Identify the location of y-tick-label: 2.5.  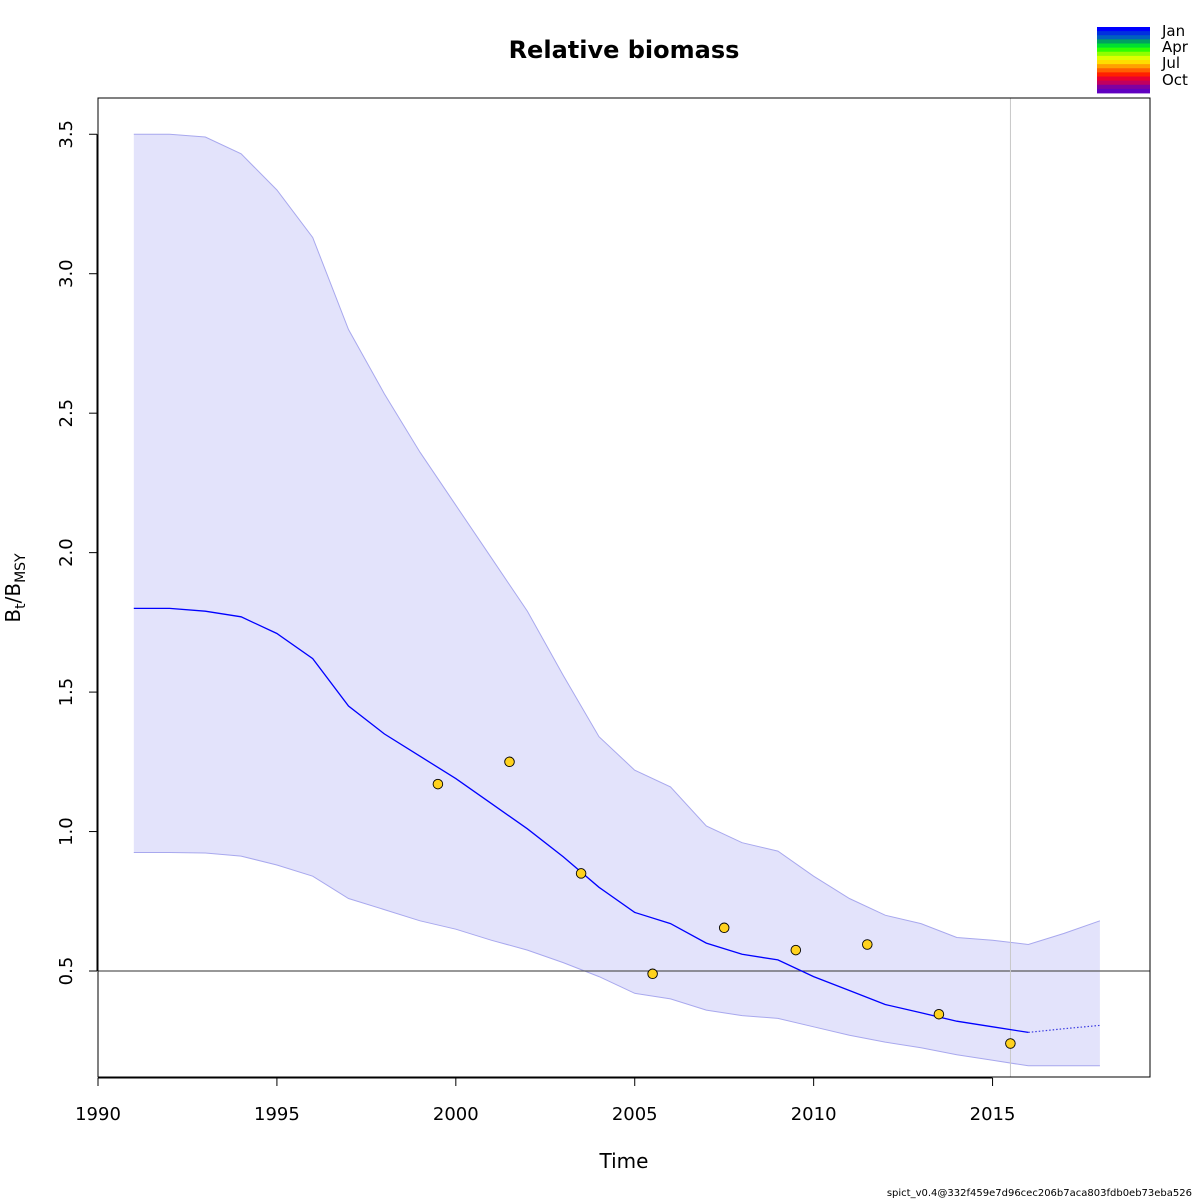
(66, 413).